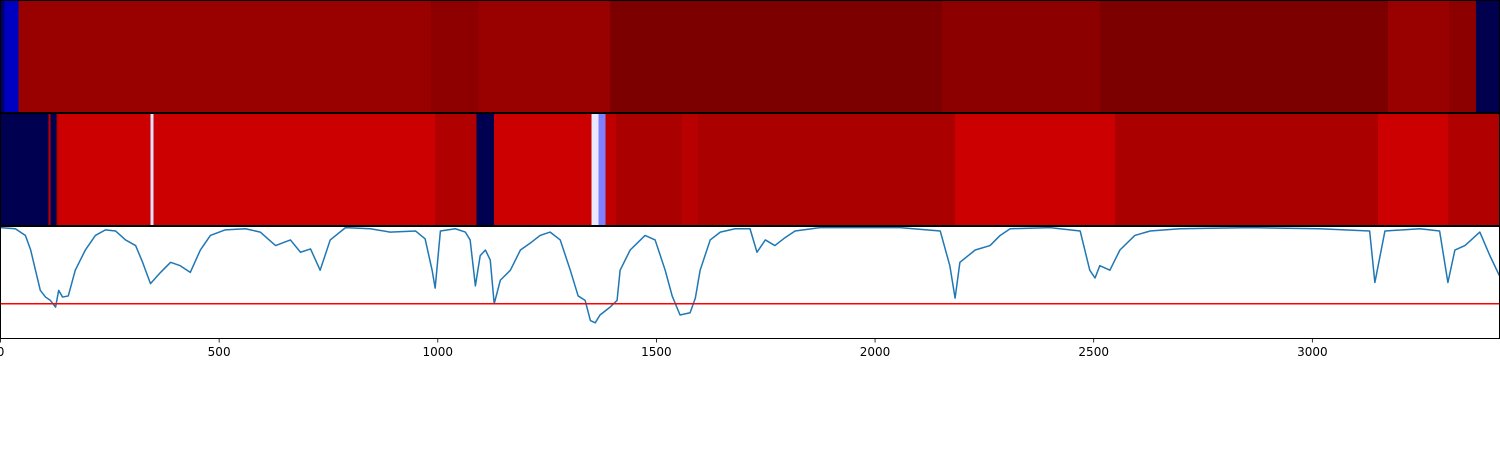 This screenshot has height=450, width=1500. What do you see at coordinates (875, 352) in the screenshot?
I see `x-tick-label: 2000` at bounding box center [875, 352].